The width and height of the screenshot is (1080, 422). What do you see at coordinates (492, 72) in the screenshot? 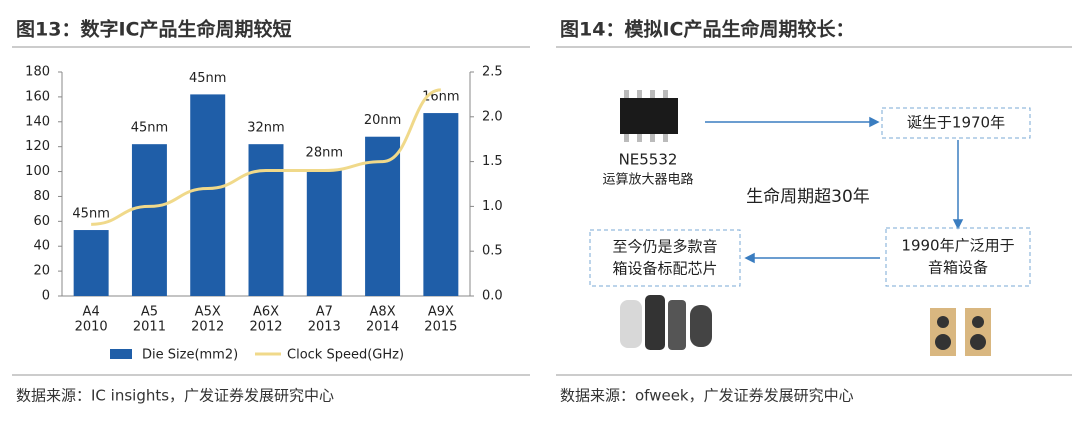
I see `y2-tick-label: 2.5` at bounding box center [492, 72].